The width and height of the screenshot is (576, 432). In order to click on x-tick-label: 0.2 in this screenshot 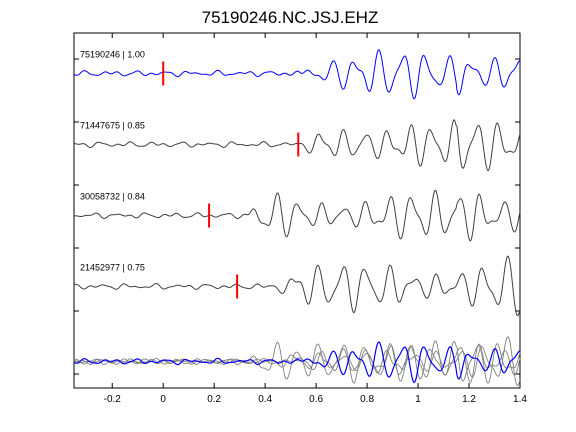, I will do `click(214, 399)`.